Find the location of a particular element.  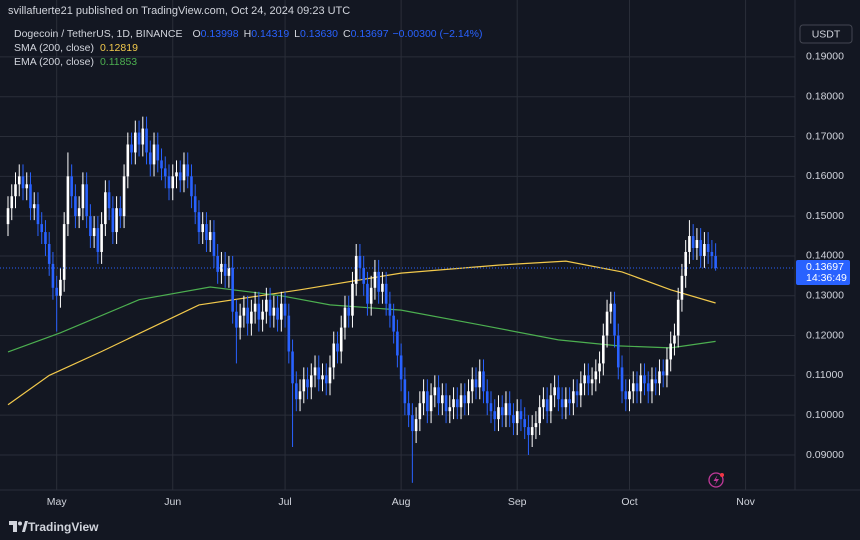

y-tick-label: 0.17000 is located at coordinates (825, 136).